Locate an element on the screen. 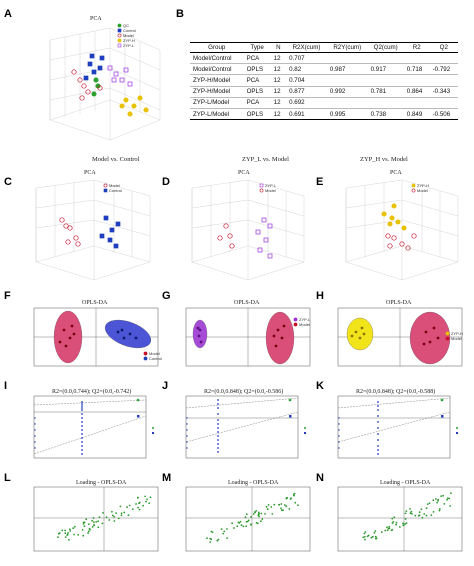 The width and height of the screenshot is (474, 566). table-header-cell: R2Y(cum) is located at coordinates (347, 47).